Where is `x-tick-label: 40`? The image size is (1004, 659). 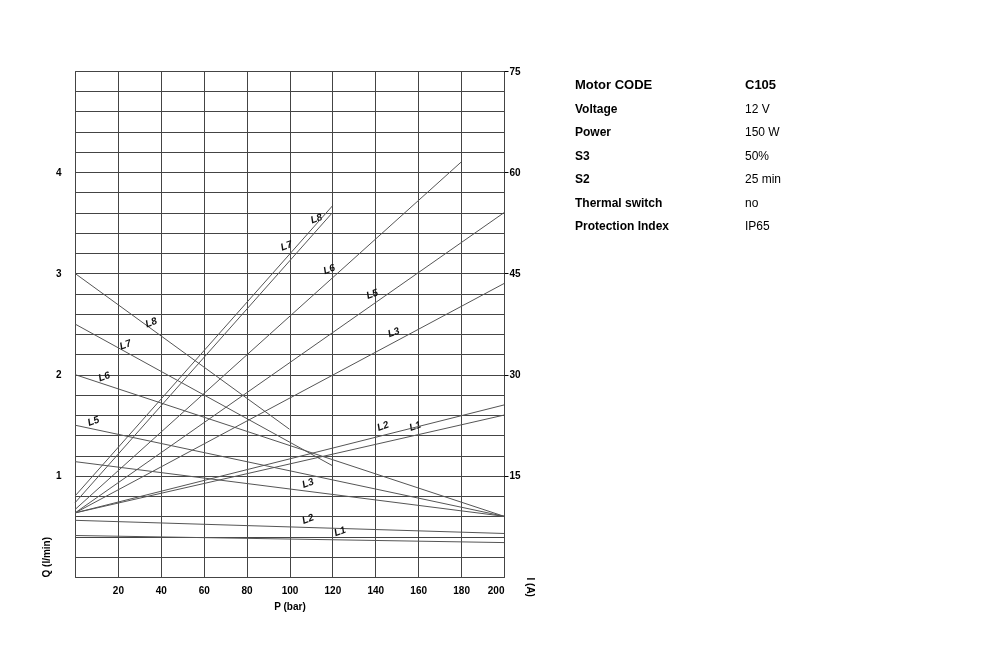
x-tick-label: 40 is located at coordinates (161, 590).